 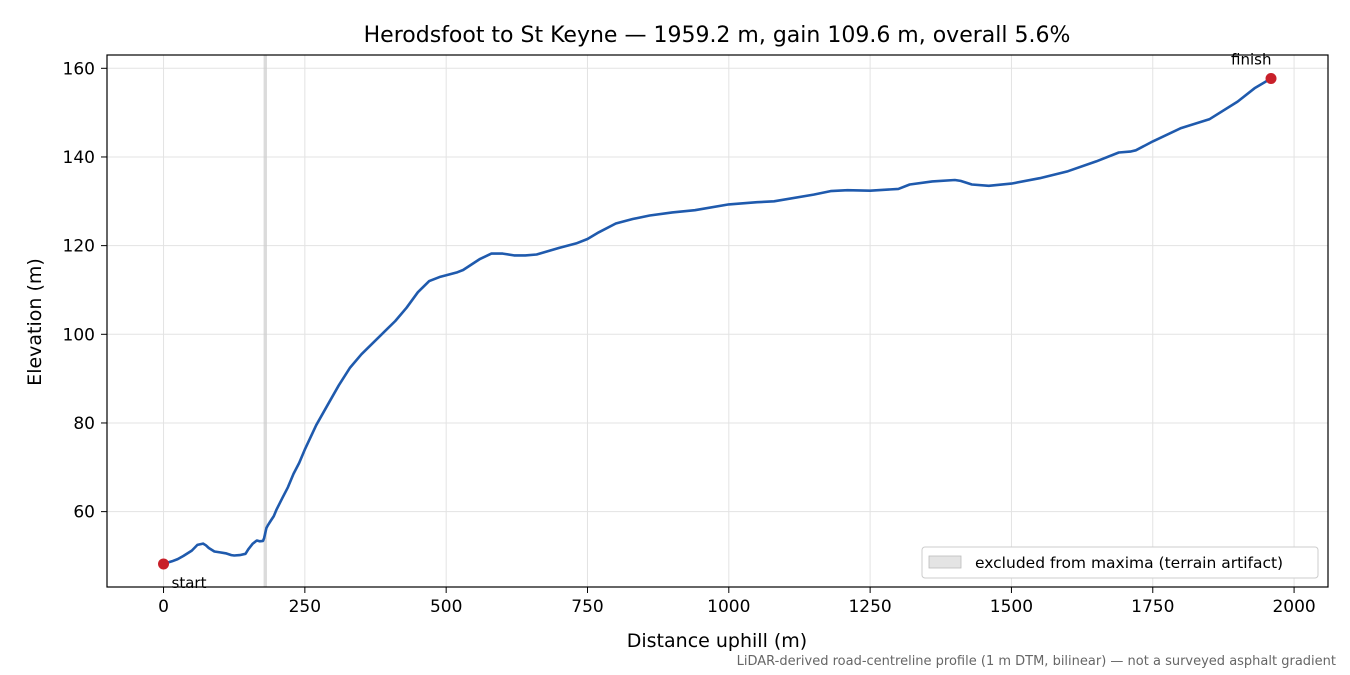 What do you see at coordinates (1271, 78) in the screenshot?
I see `finish-marker` at bounding box center [1271, 78].